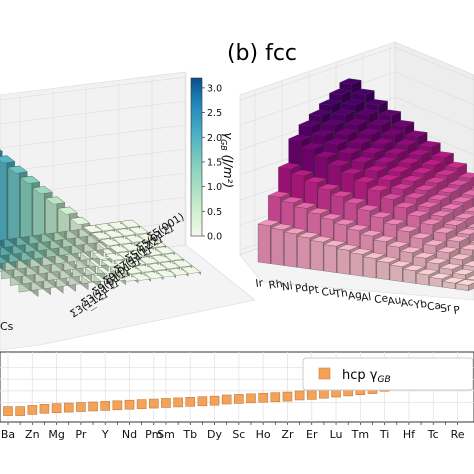 This screenshot has width=474, height=474. I want to click on fcc-element-tick: Ag, so click(354, 296).